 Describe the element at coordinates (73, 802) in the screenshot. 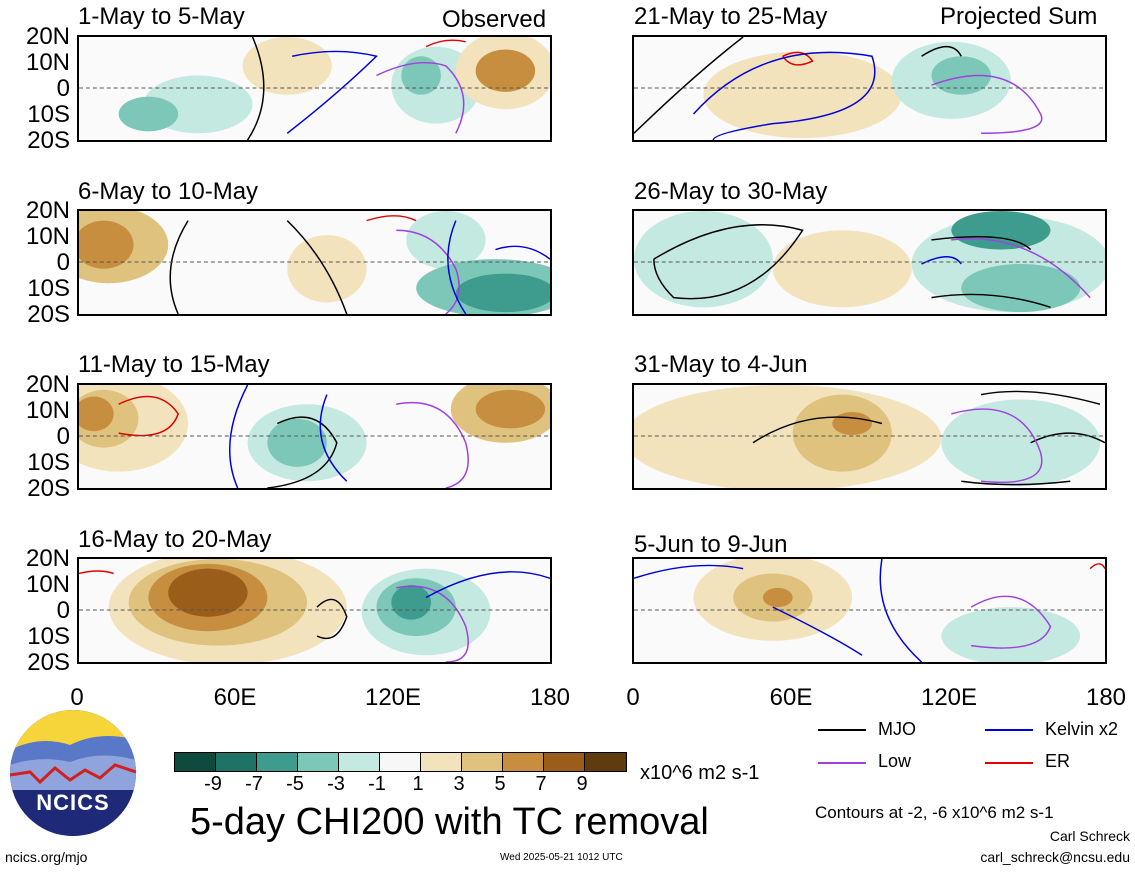

I see `logo-text: NCICS` at that location.